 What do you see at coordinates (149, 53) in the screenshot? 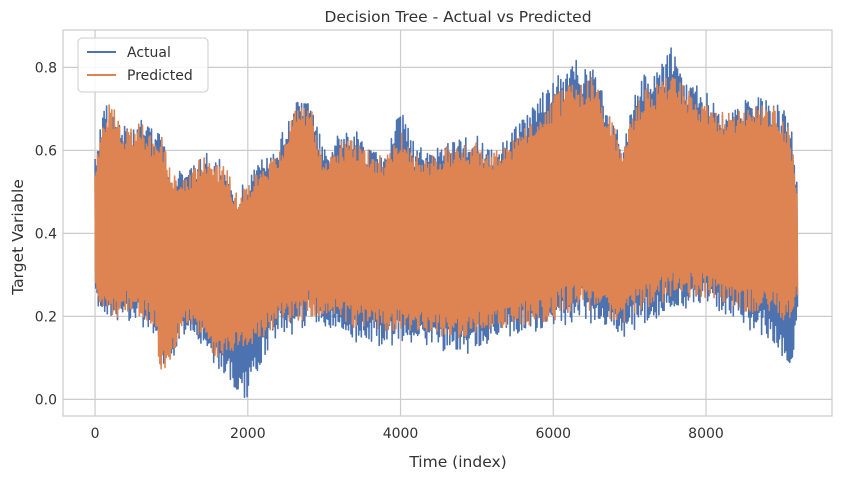
I see `legend-label-actual: Actual` at bounding box center [149, 53].